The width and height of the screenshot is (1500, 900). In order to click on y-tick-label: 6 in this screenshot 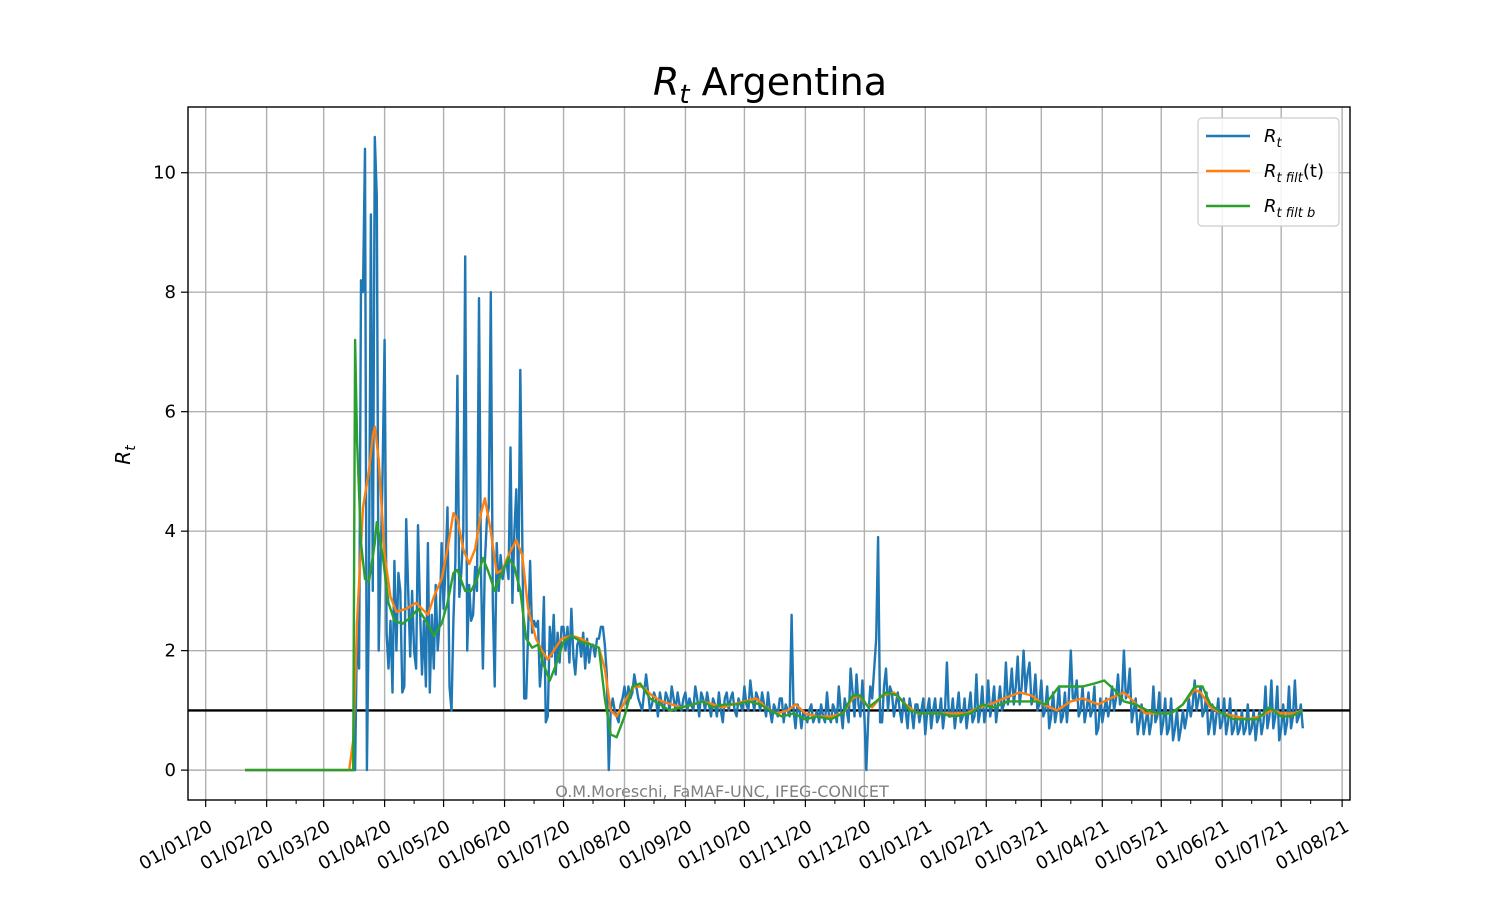, I will do `click(170, 412)`.